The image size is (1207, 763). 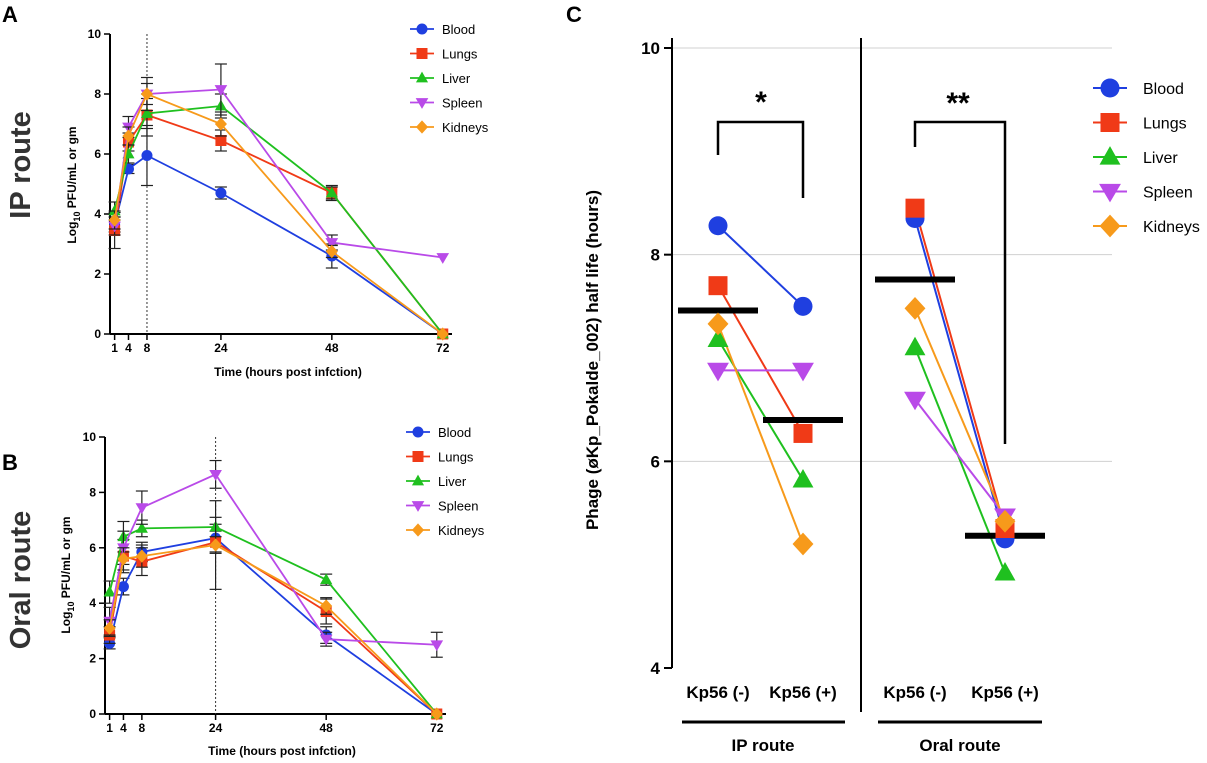 I want to click on route-label-ip: IP route, so click(x=21, y=164).